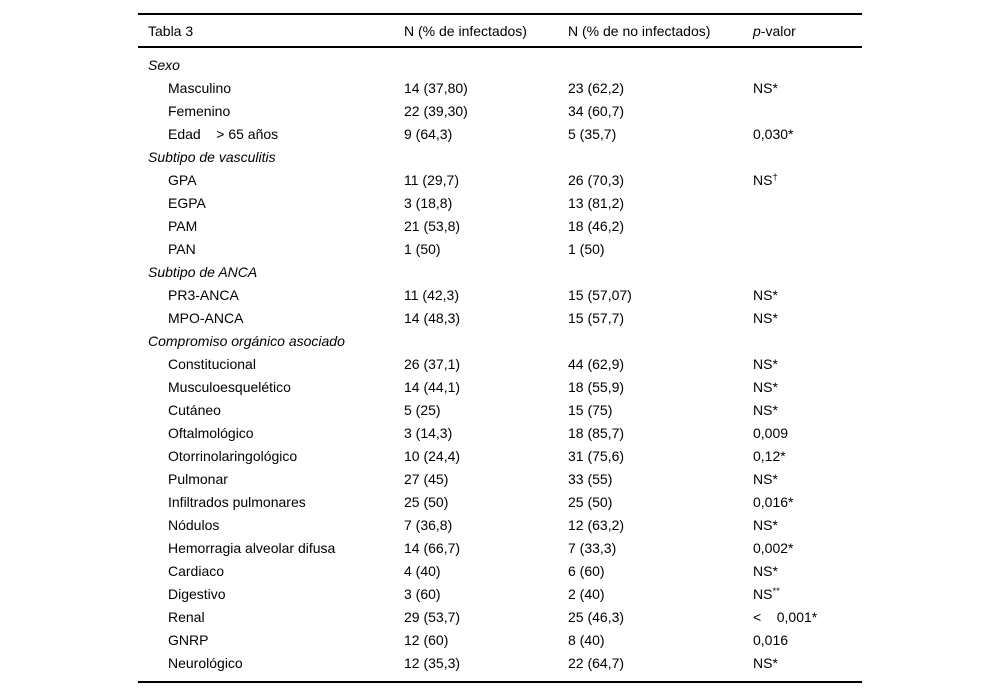  Describe the element at coordinates (769, 455) in the screenshot. I see `p-value-cell: 0,12*` at that location.